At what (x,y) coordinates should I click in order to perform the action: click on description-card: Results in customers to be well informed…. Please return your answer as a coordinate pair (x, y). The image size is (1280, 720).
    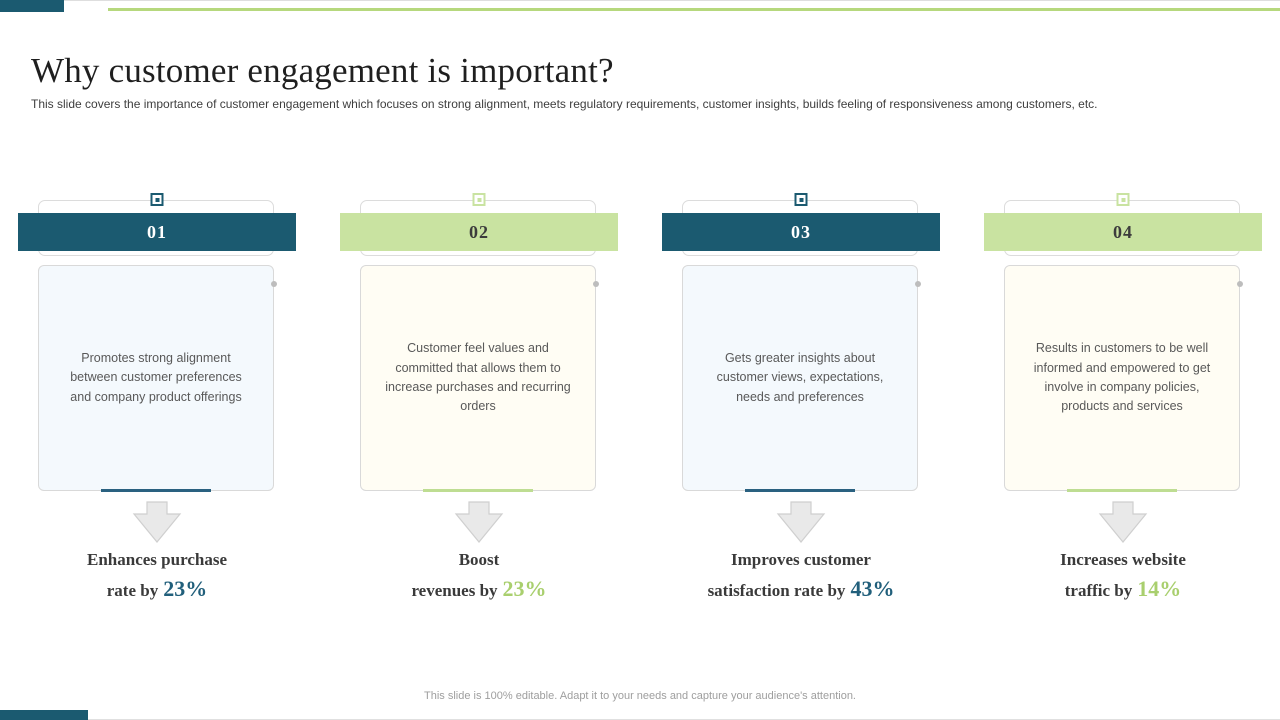
    Looking at the image, I should click on (1122, 378).